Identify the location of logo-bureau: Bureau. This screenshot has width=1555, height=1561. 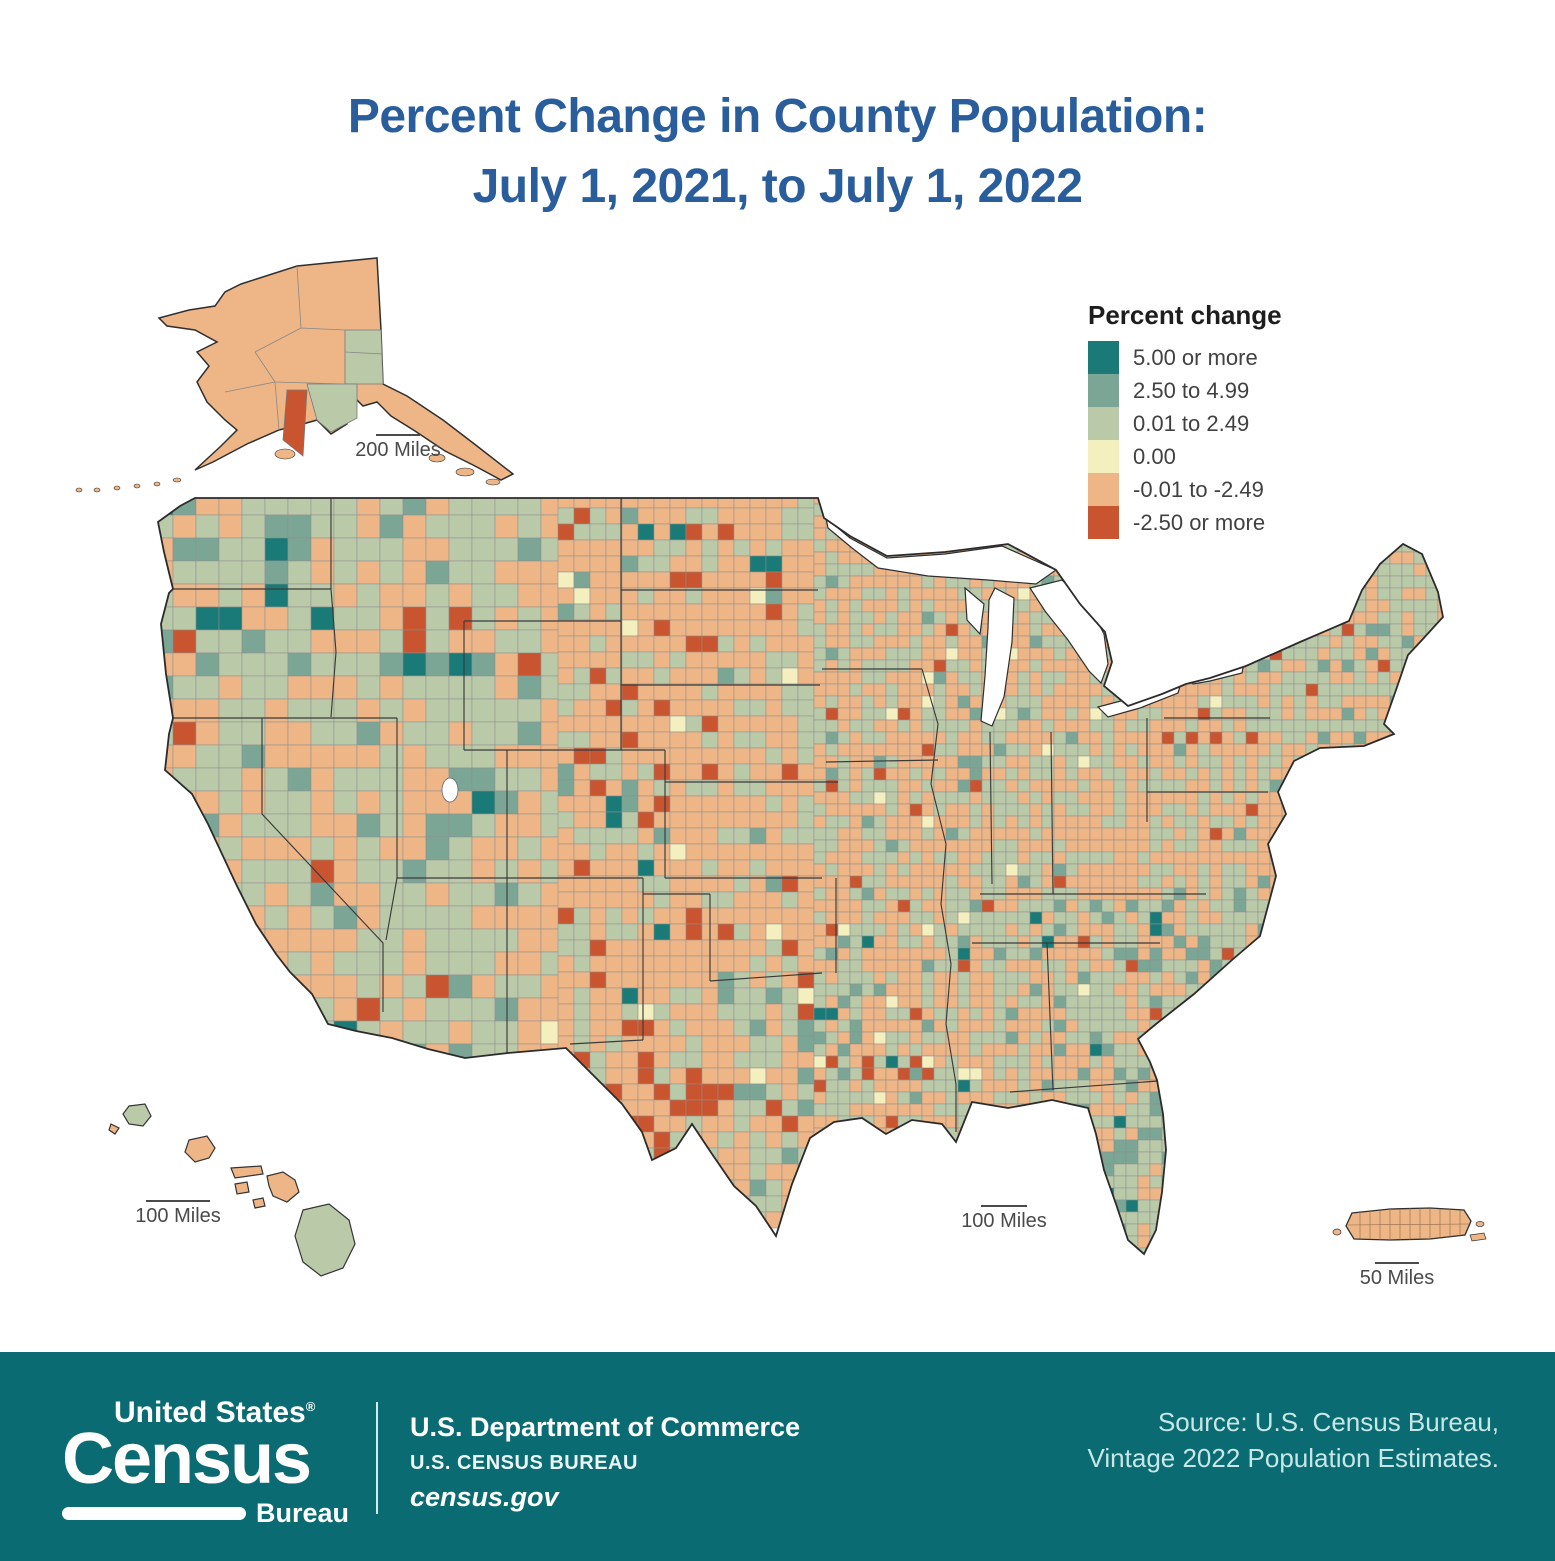
(303, 1513).